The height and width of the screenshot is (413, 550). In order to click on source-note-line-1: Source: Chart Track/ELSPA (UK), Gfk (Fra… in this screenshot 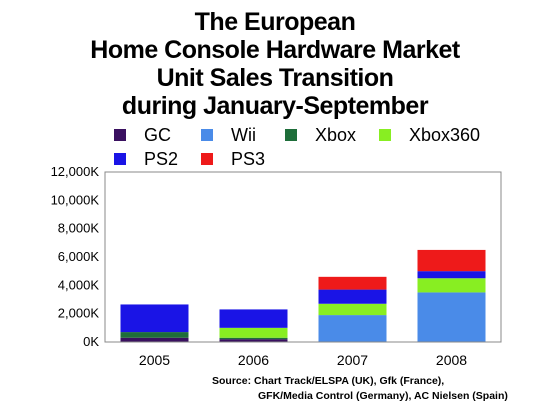, I will do `click(328, 381)`.